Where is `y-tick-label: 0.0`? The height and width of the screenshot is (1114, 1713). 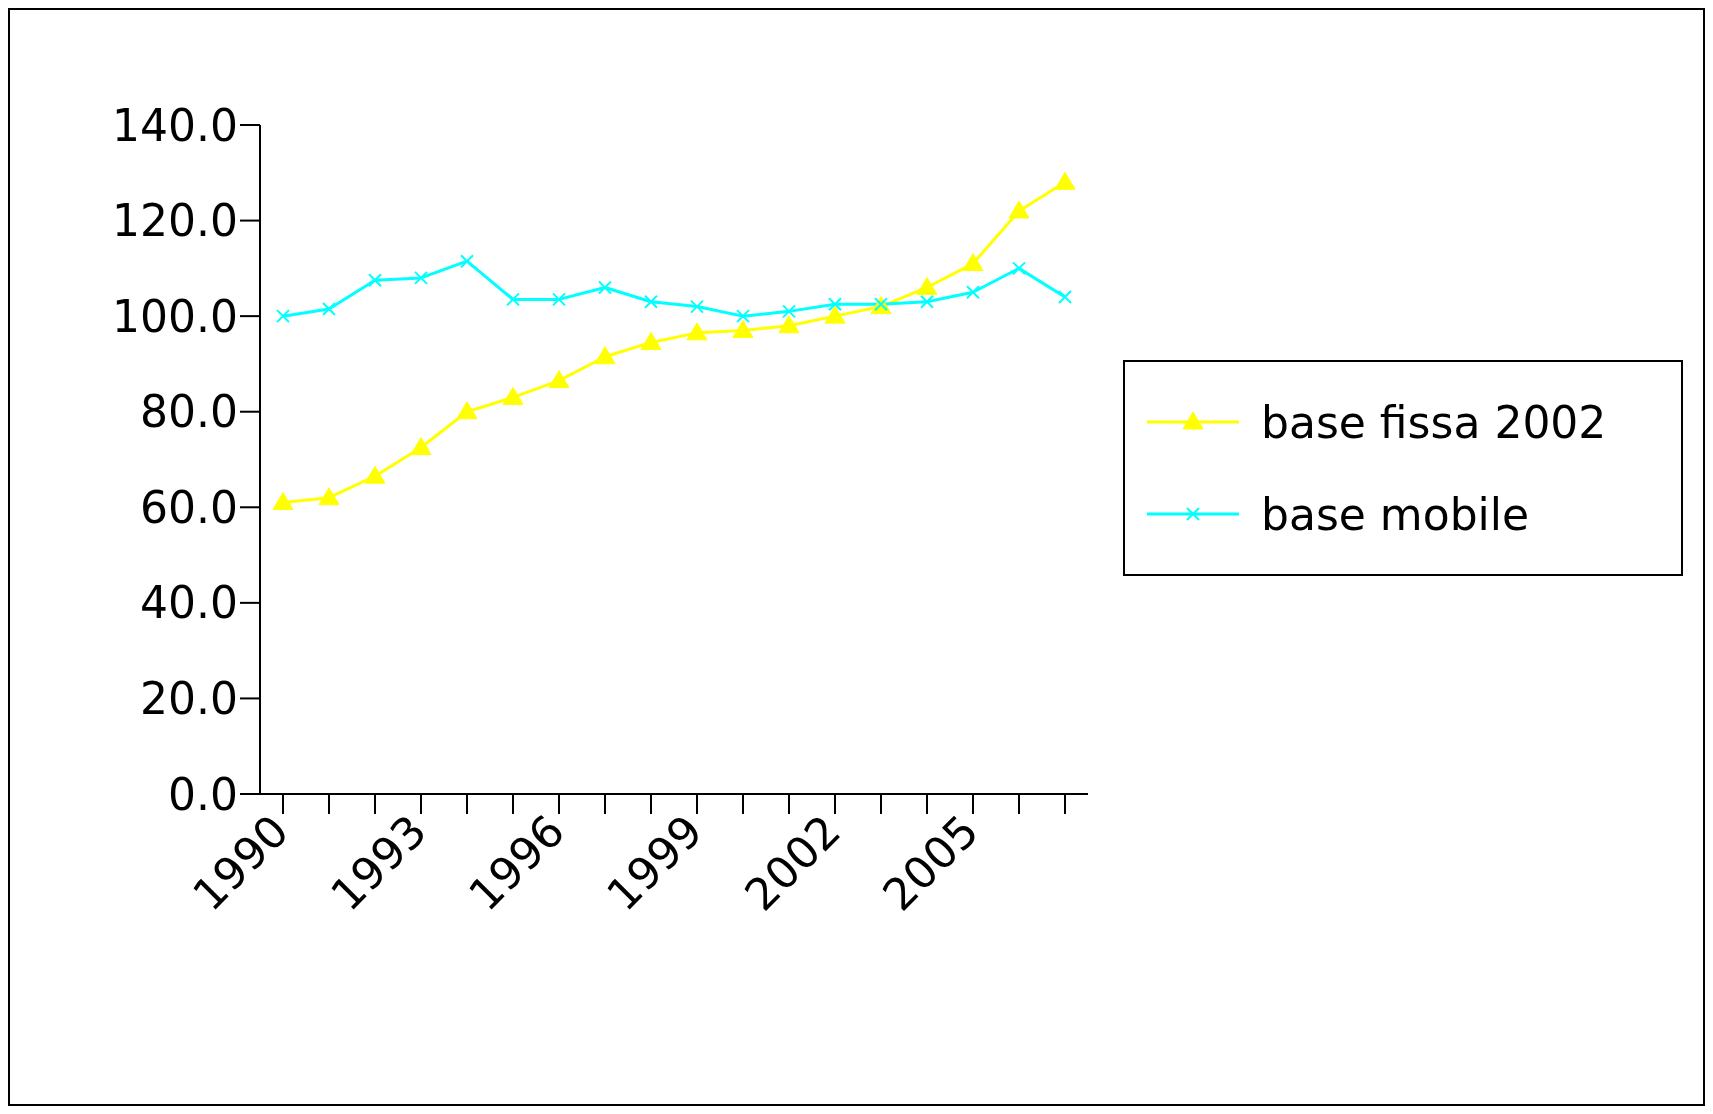
y-tick-label: 0.0 is located at coordinates (203, 794).